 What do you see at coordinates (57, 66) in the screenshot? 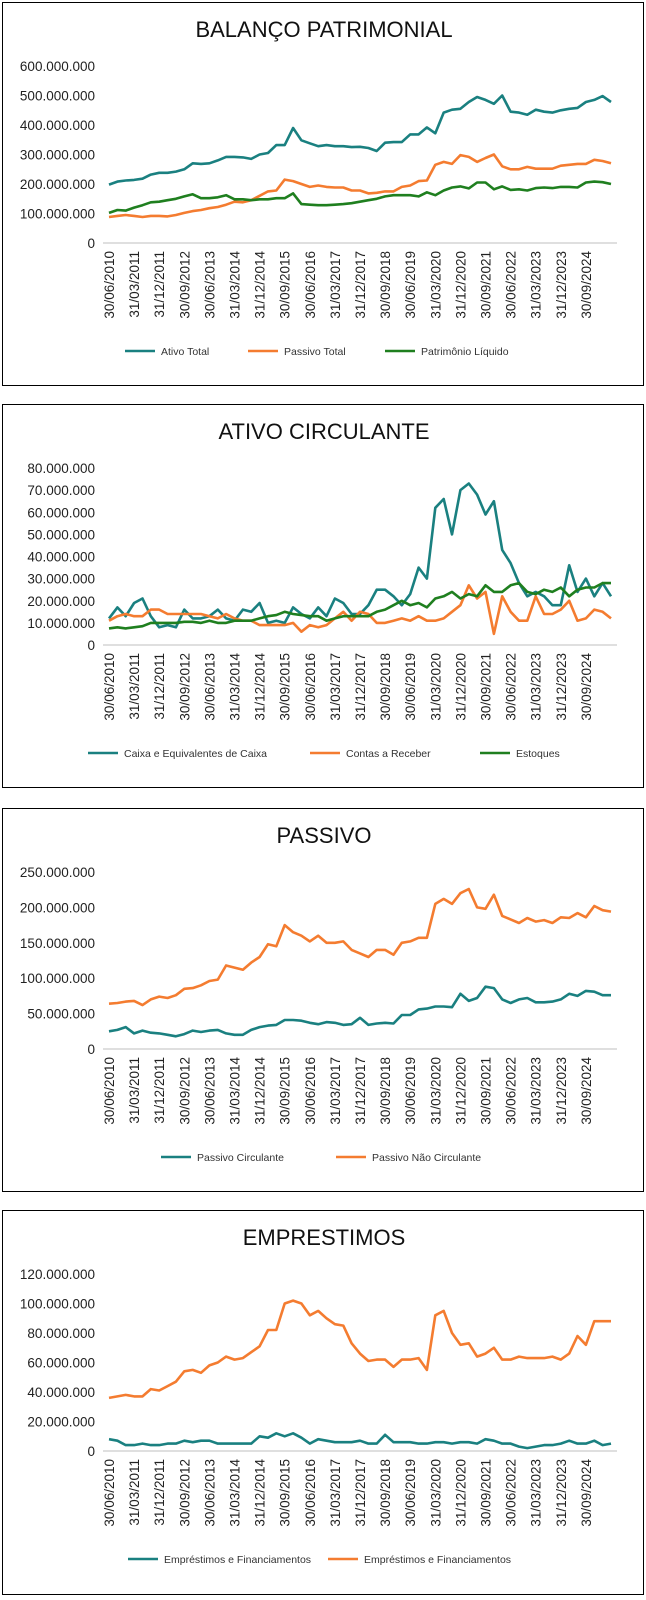
I see `y-tick-label: 600.000.000` at bounding box center [57, 66].